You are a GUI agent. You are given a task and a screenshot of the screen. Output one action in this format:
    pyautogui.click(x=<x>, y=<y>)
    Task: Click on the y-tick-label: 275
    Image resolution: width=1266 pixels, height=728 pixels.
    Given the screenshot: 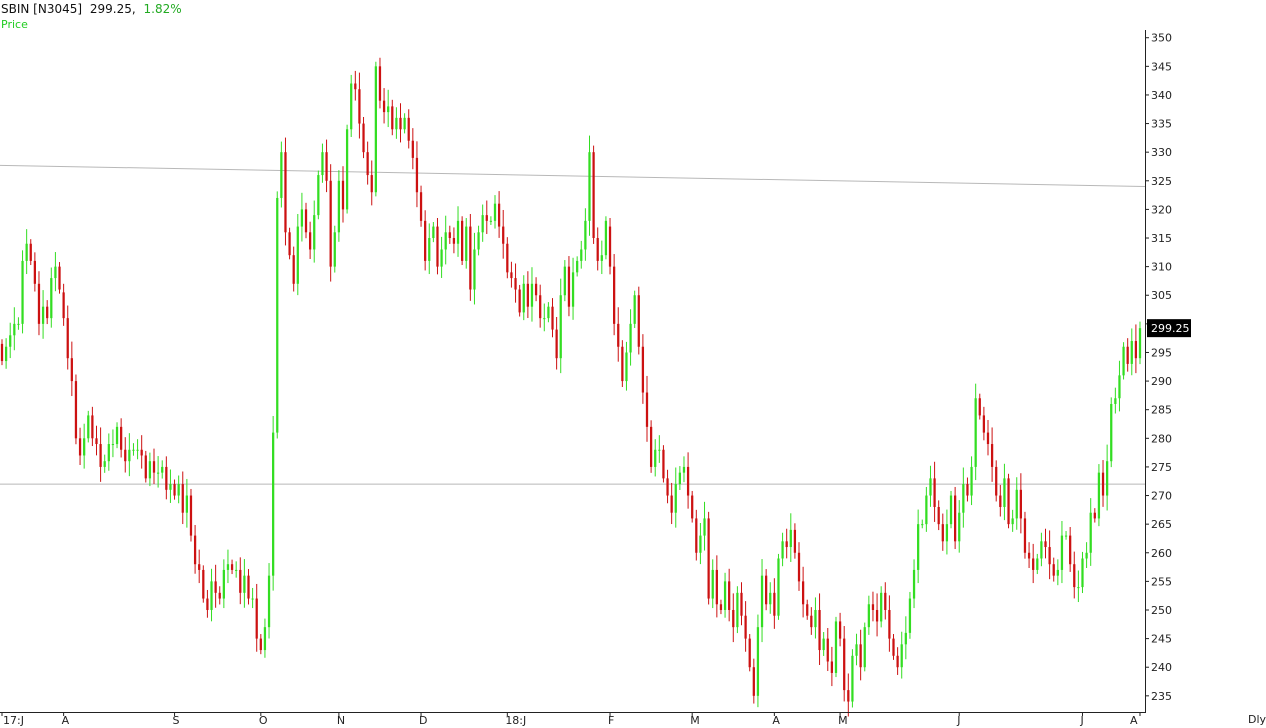 What is the action you would take?
    pyautogui.click(x=1161, y=467)
    